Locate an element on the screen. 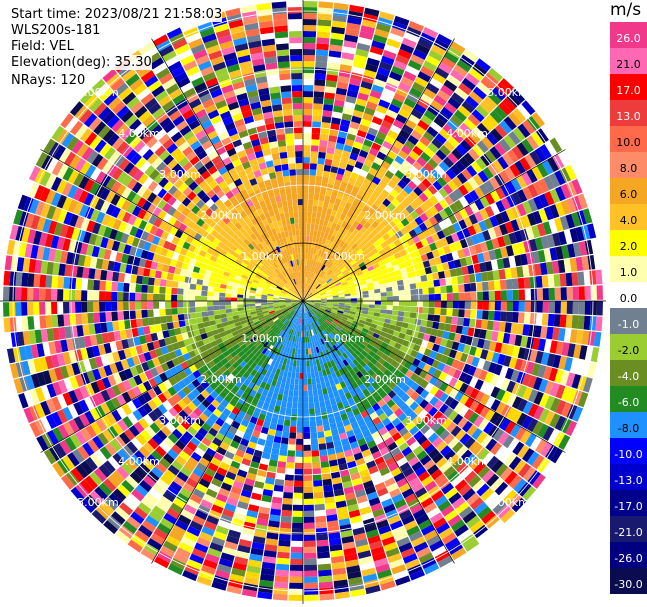 The image size is (647, 607). colorbar-tick-label: -21.0 is located at coordinates (628, 532).